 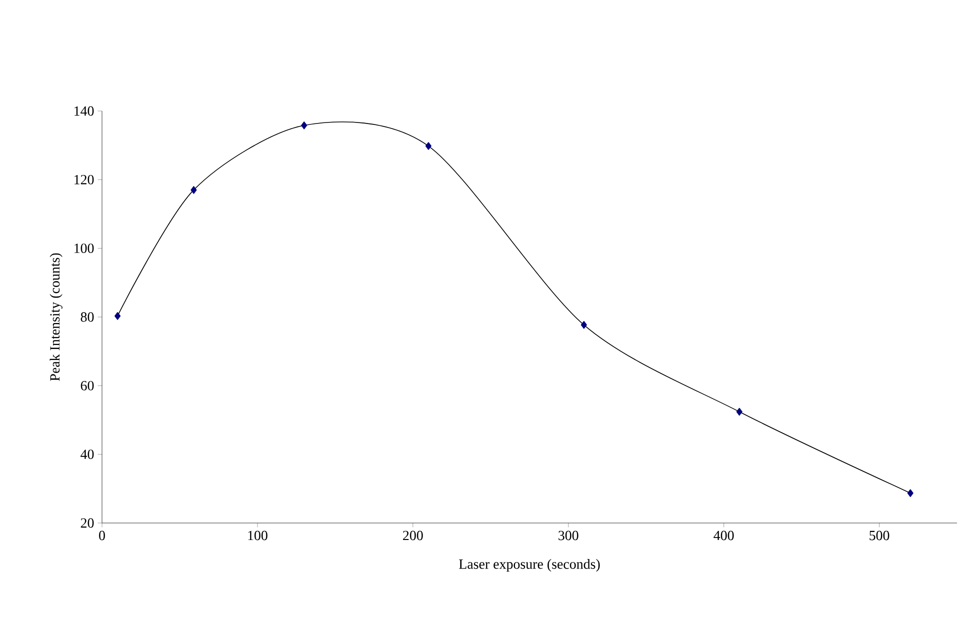 What do you see at coordinates (84, 111) in the screenshot?
I see `y-tick-label: 140` at bounding box center [84, 111].